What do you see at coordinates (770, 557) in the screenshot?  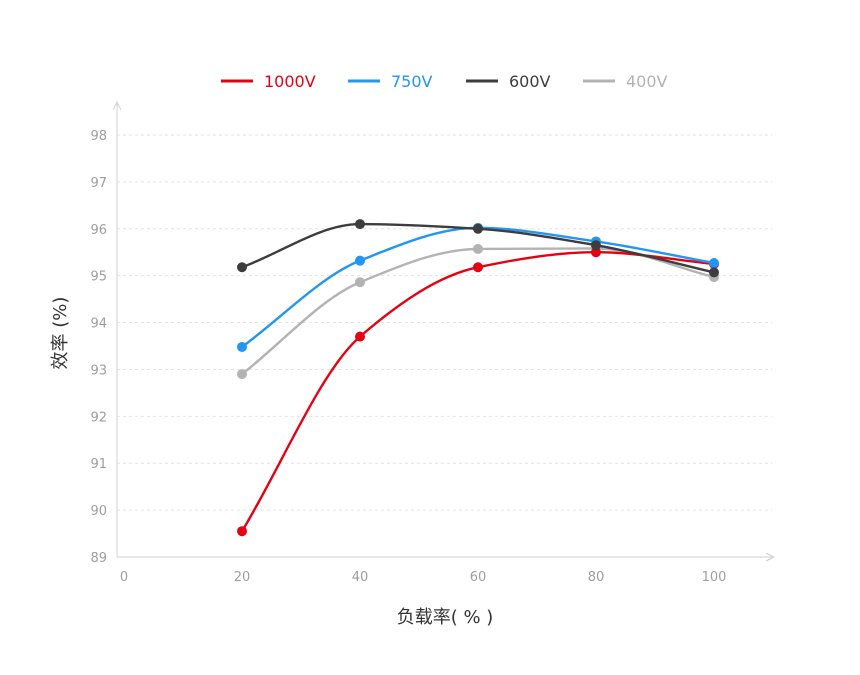 I see `x-axis-arrow` at bounding box center [770, 557].